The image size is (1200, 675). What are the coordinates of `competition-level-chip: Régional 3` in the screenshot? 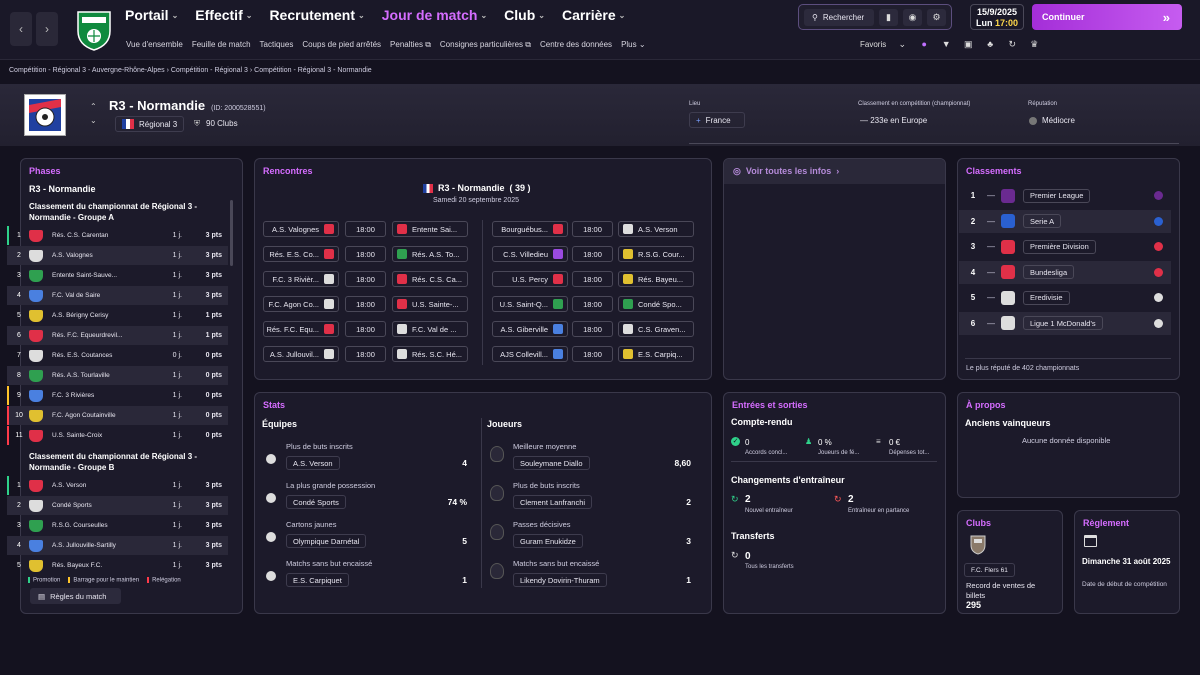 It's located at (150, 124).